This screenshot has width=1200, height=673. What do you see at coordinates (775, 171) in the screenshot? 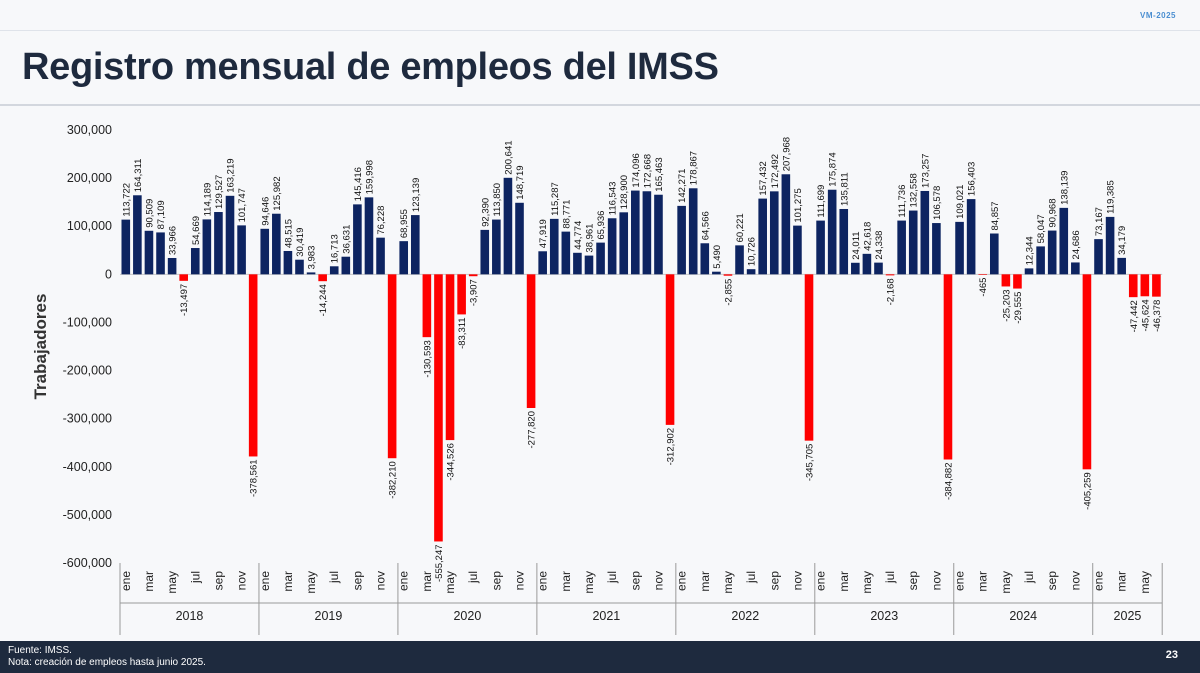
I see `bar-data-label: 172,492` at bounding box center [775, 171].